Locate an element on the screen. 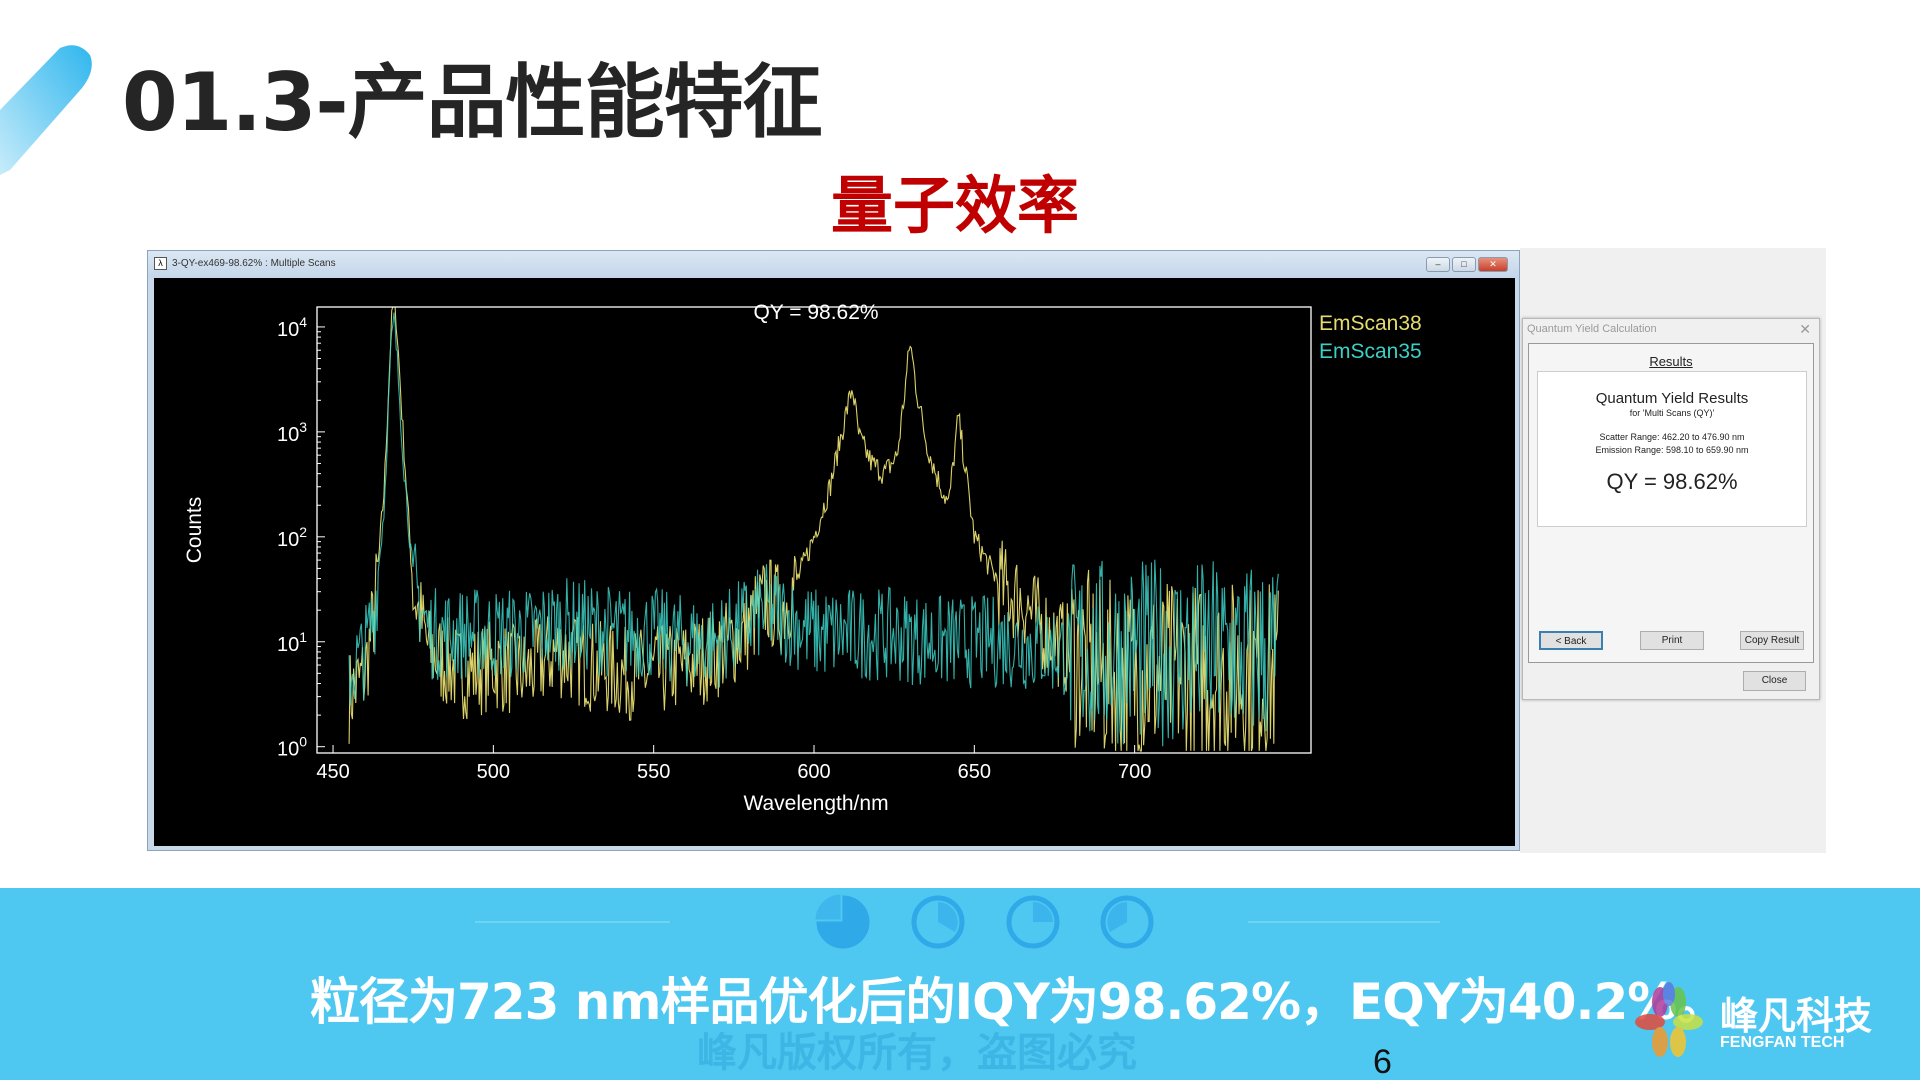  scatter-range: Scatter Range: 462.20 to 476.90 nm is located at coordinates (1672, 437).